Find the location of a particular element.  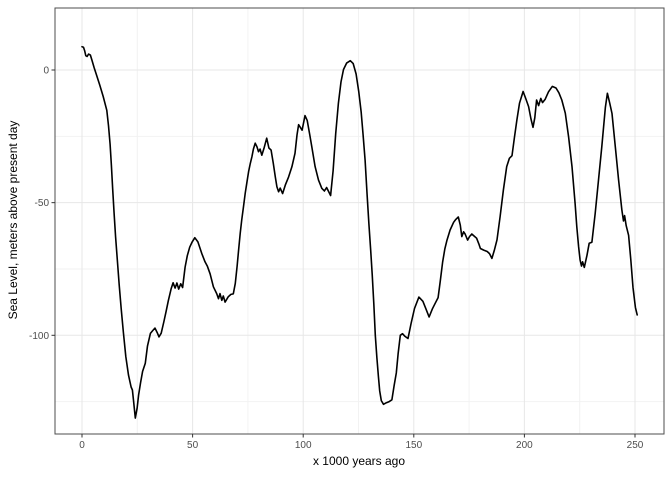

x-tick-label: 250 is located at coordinates (635, 445).